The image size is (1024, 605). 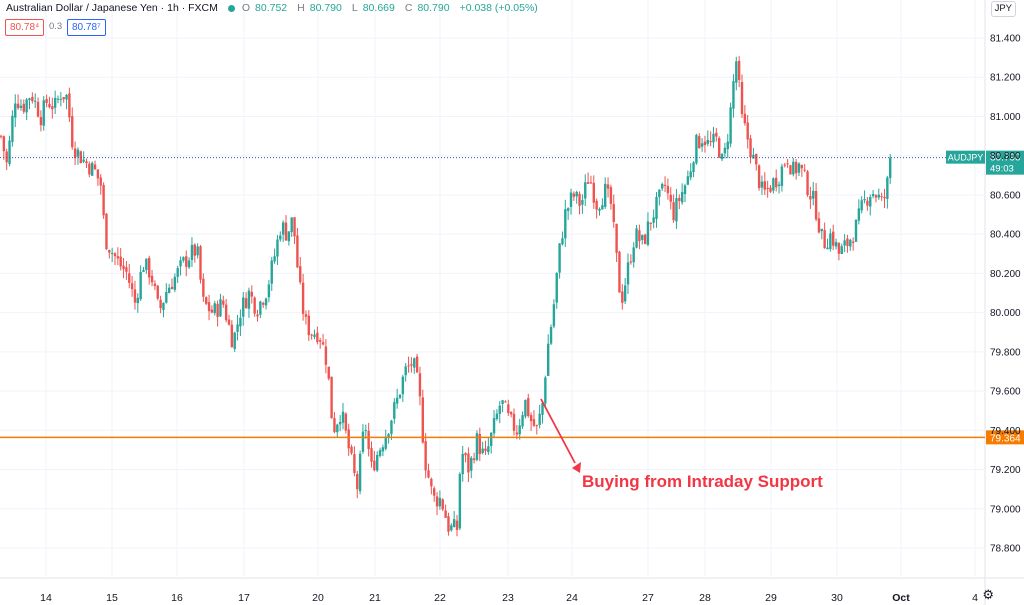 What do you see at coordinates (1005, 162) in the screenshot?
I see `last-price-tag` at bounding box center [1005, 162].